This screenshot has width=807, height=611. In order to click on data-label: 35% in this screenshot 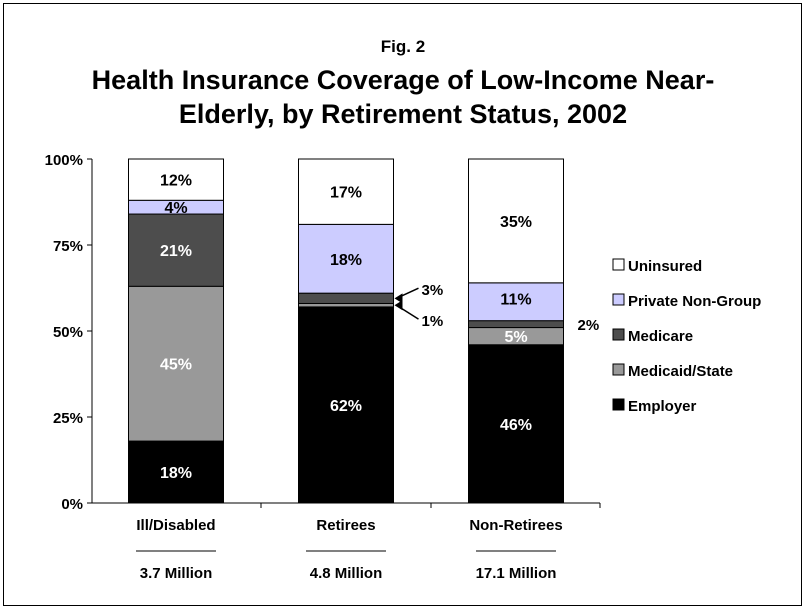, I will do `click(516, 222)`.